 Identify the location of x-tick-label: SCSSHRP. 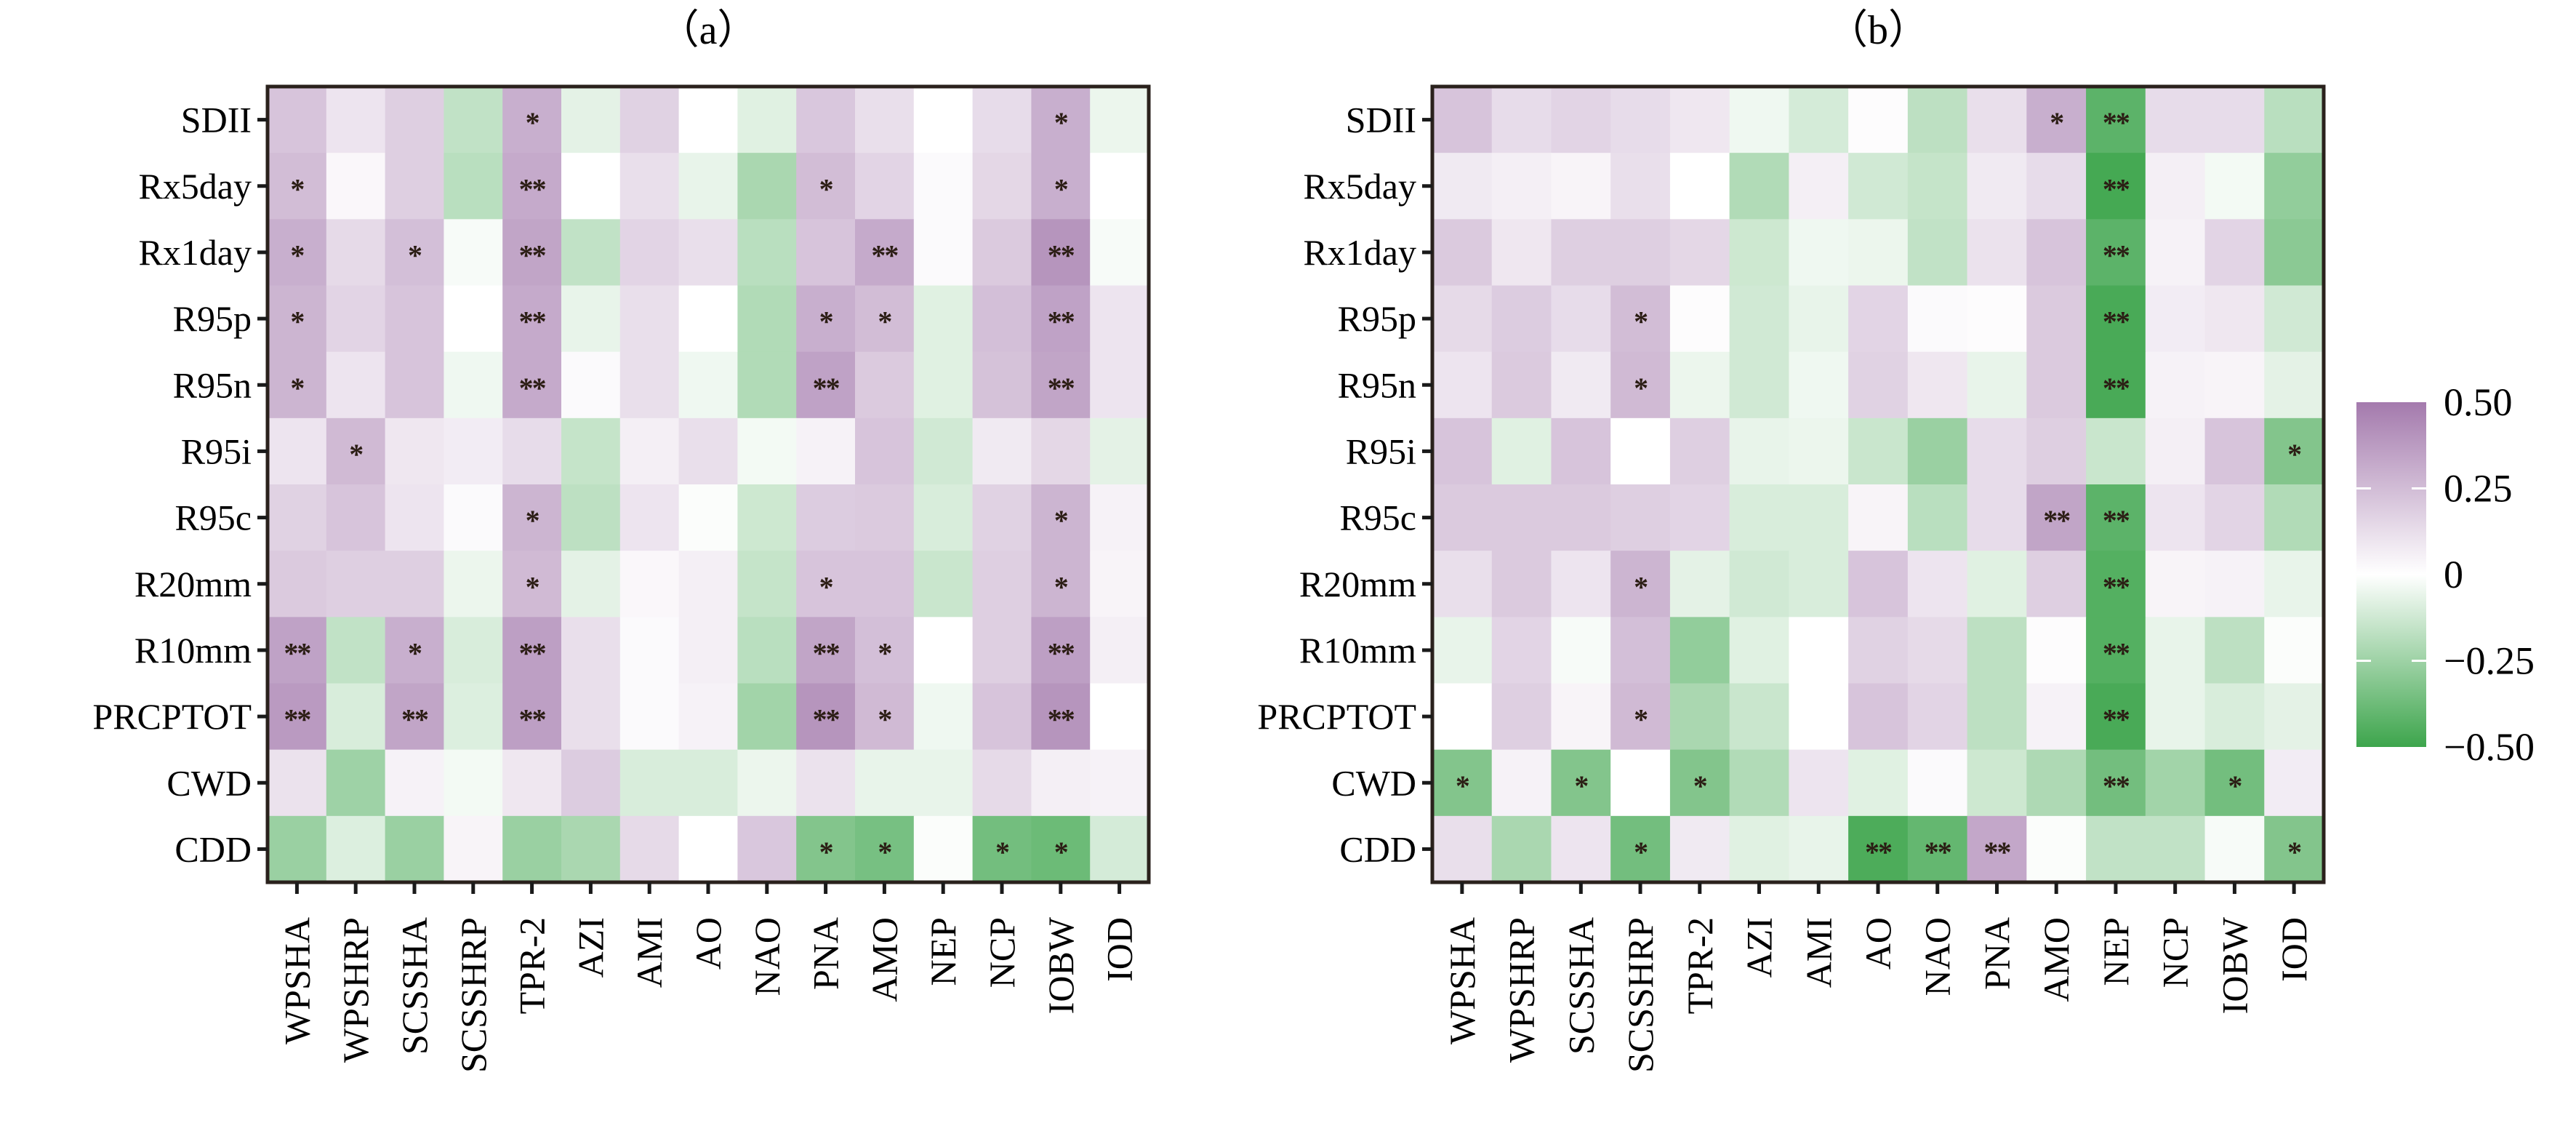
(474, 995).